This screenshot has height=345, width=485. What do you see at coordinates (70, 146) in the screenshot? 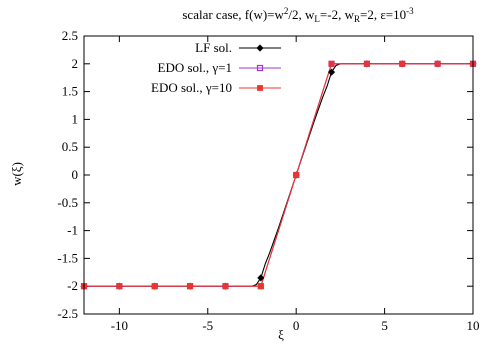
I see `y-tick-label: 0.5` at bounding box center [70, 146].